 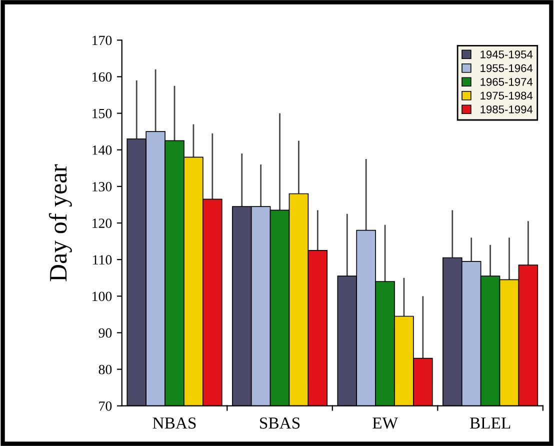 I want to click on x-tick-label: NBAS, so click(x=174, y=423).